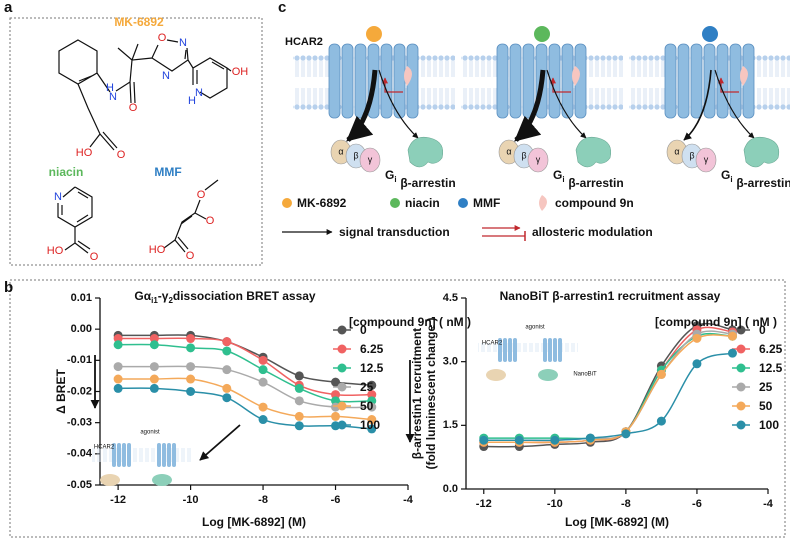  What do you see at coordinates (340, 151) in the screenshot?
I see `subunit-label: α` at bounding box center [340, 151].